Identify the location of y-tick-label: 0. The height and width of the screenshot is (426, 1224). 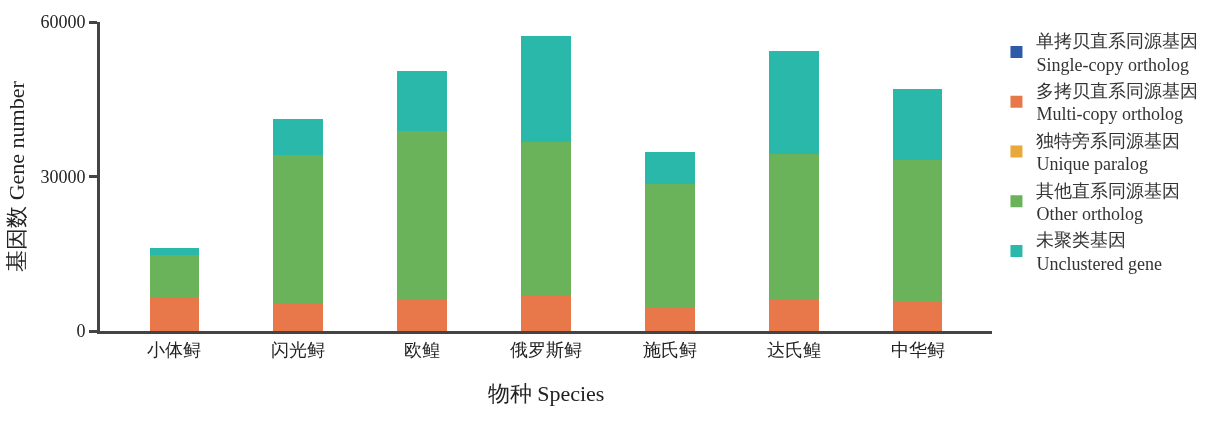
(81, 331).